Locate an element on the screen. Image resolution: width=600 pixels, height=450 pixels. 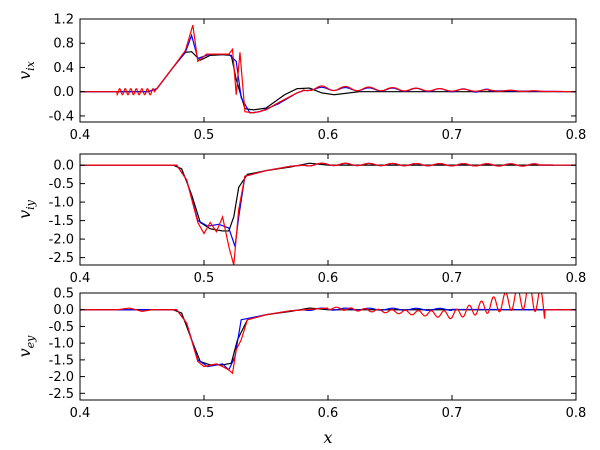
y-axis-label: vey is located at coordinates (26, 346).